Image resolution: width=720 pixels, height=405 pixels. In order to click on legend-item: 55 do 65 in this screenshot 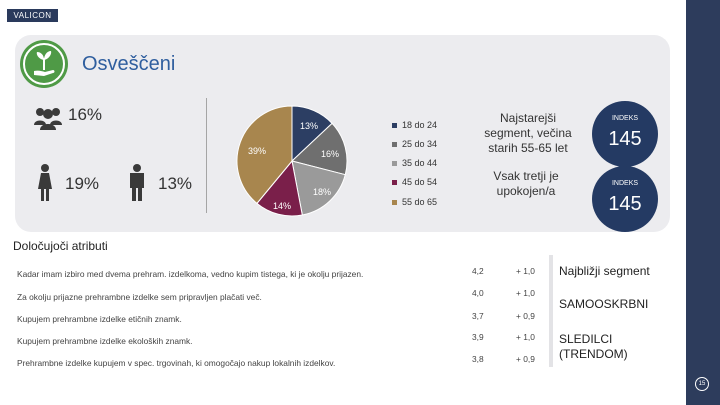, I will do `click(432, 202)`.